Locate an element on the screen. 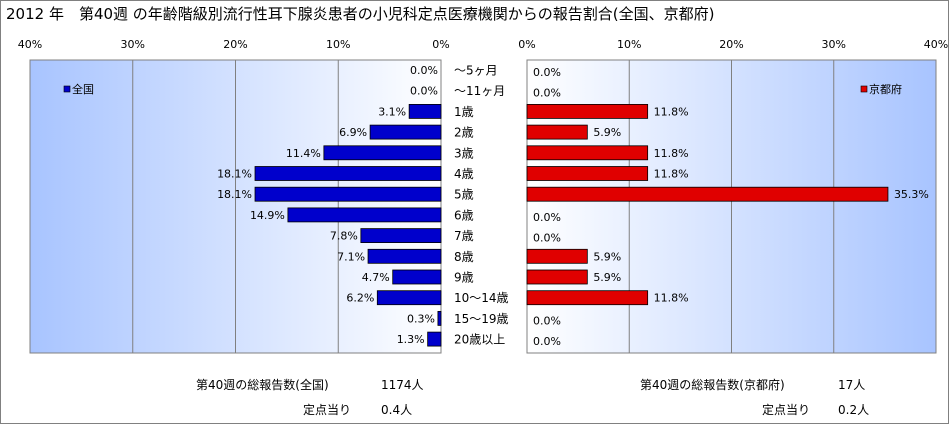 The width and height of the screenshot is (949, 424). age-category-label: ～11ヶ月 is located at coordinates (479, 91).